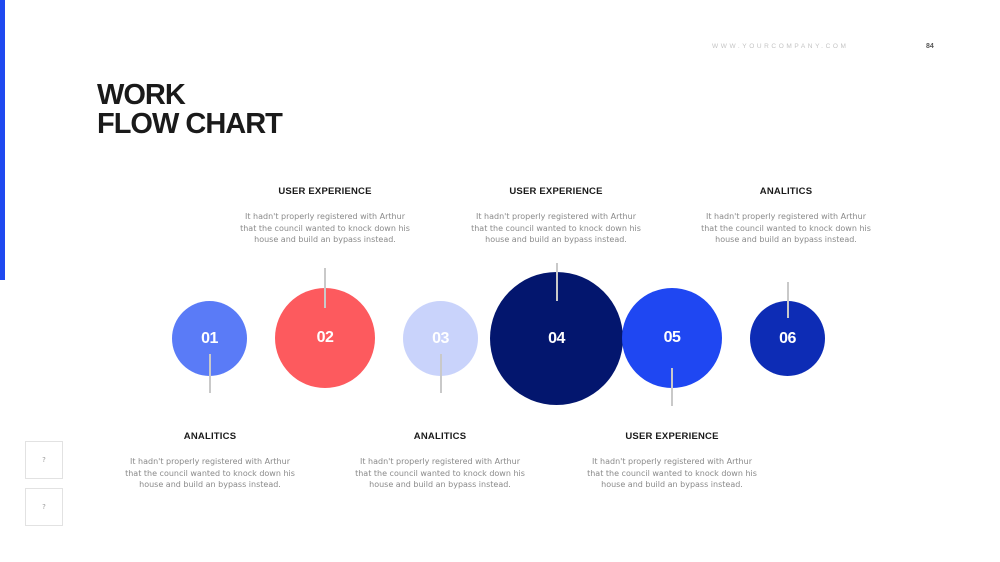  I want to click on step-02-connector, so click(325, 288).